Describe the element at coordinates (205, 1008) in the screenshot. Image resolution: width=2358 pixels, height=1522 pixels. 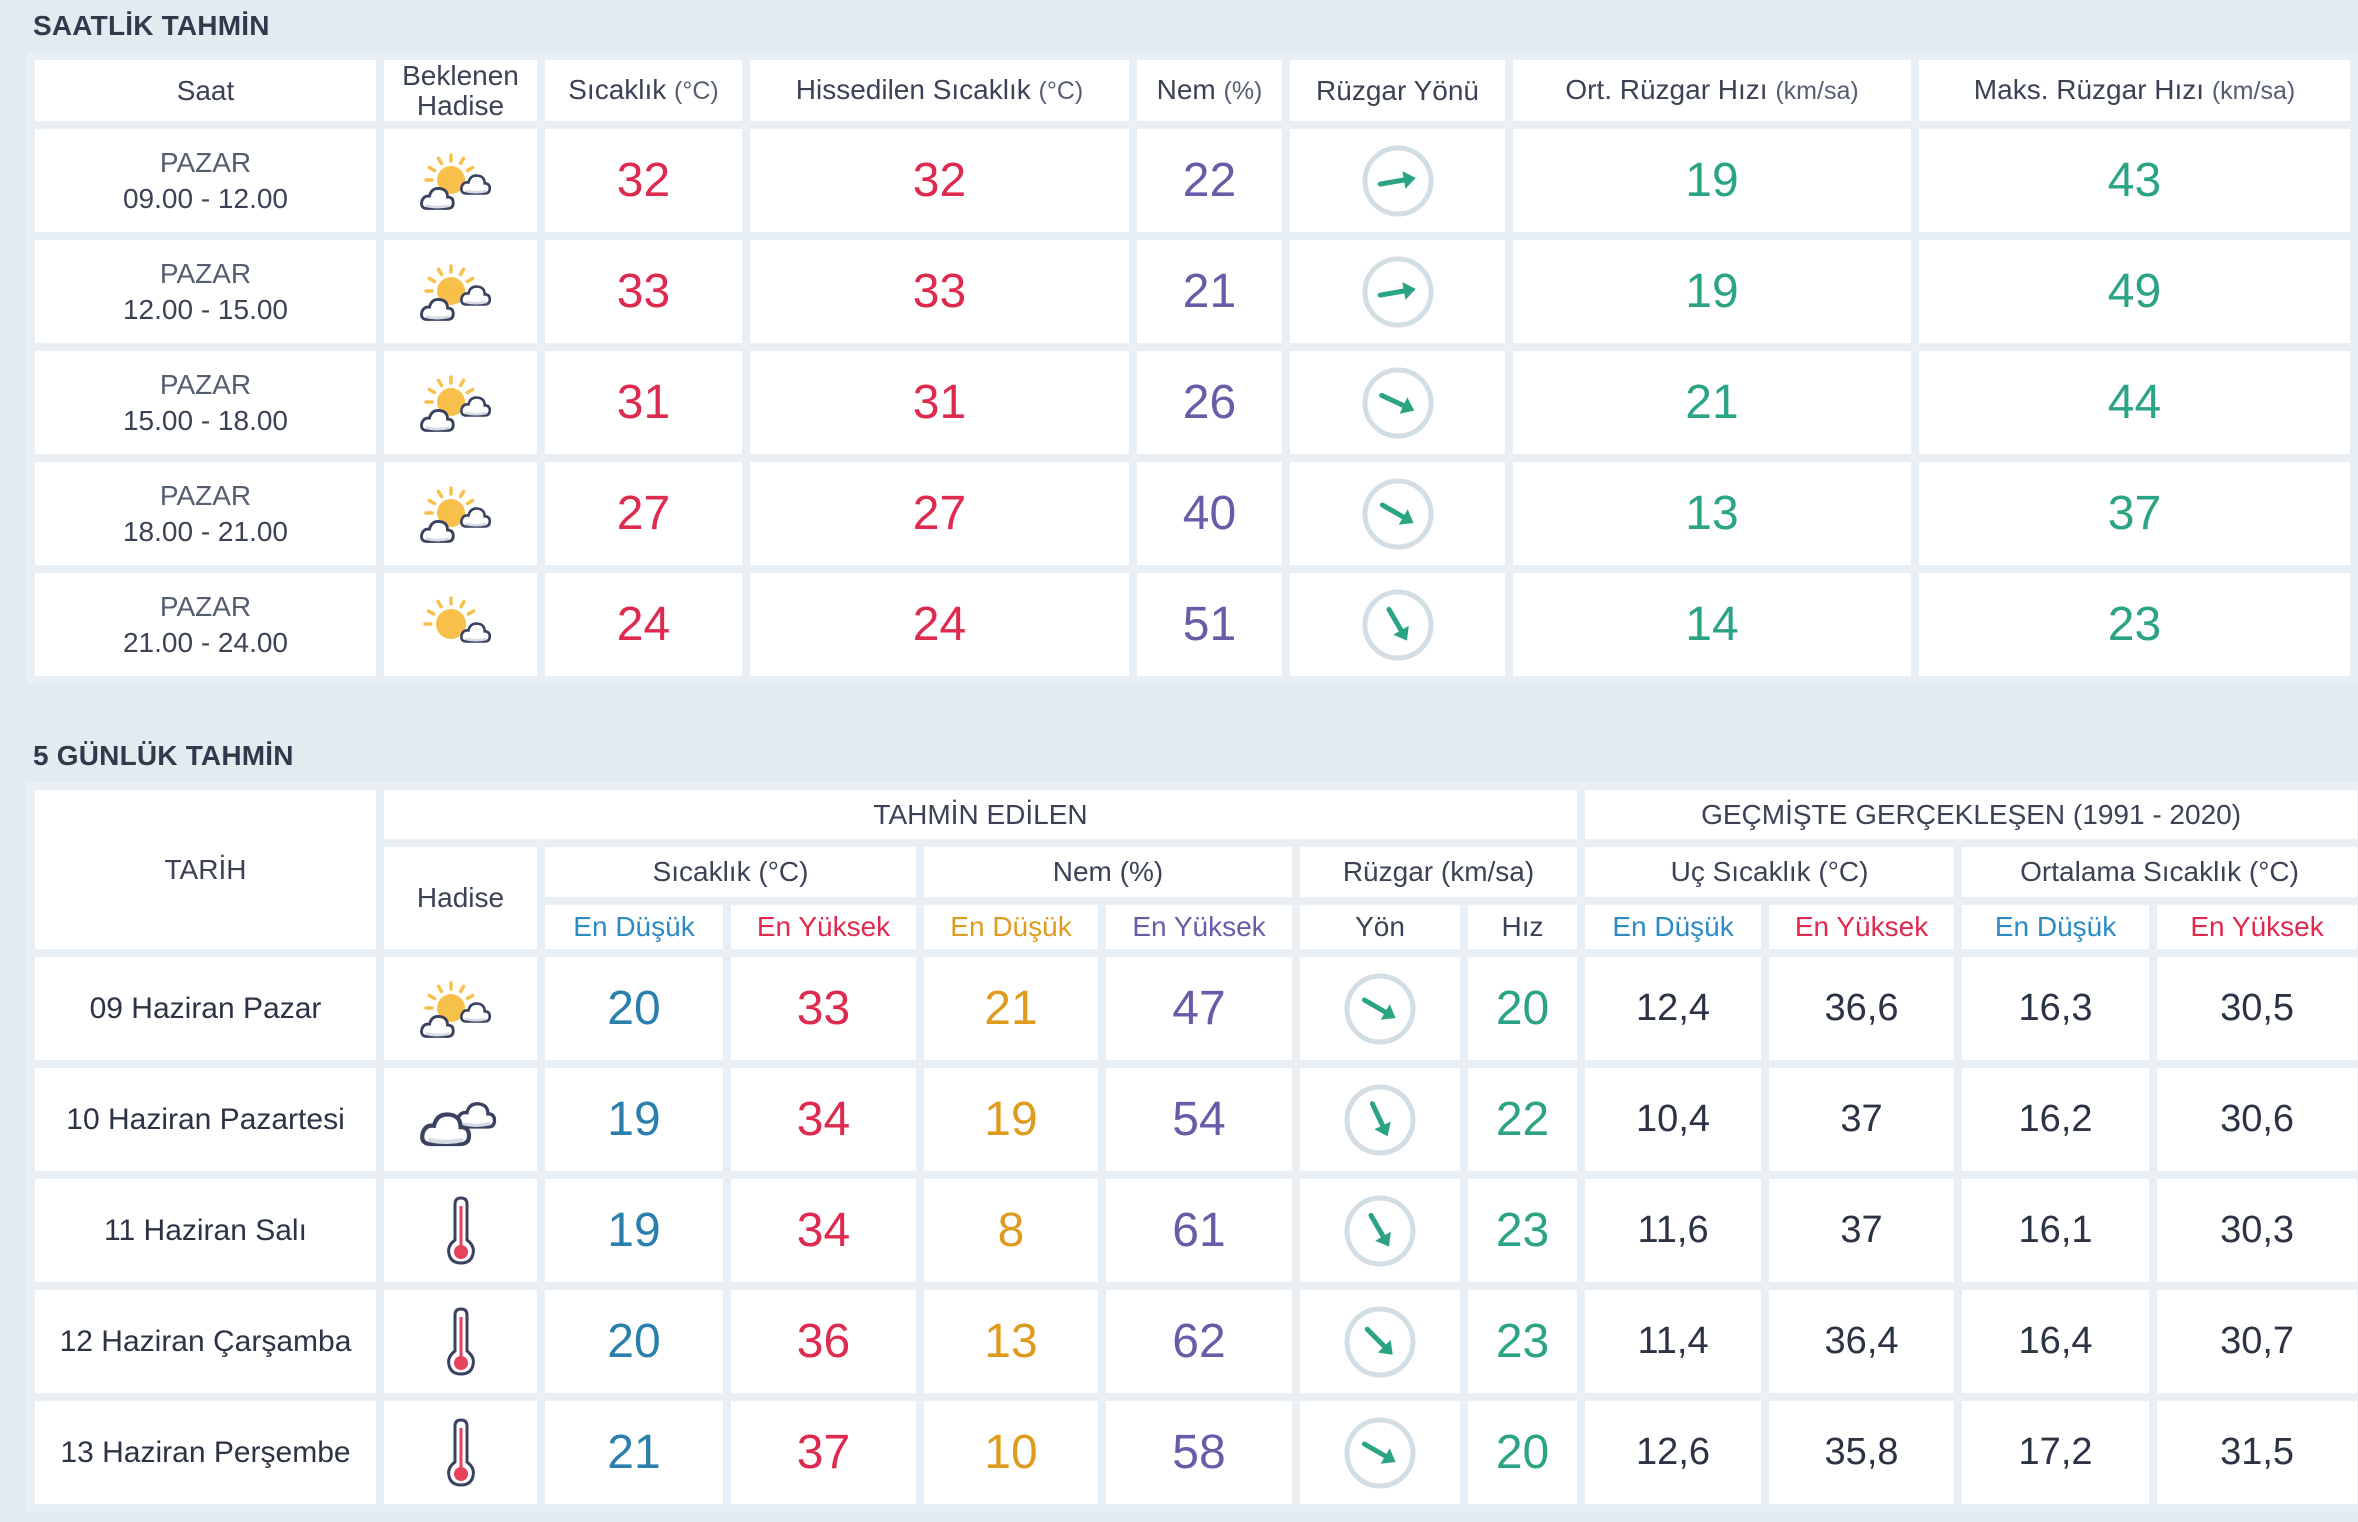
I see `date: 09 Haziran Pazar` at that location.